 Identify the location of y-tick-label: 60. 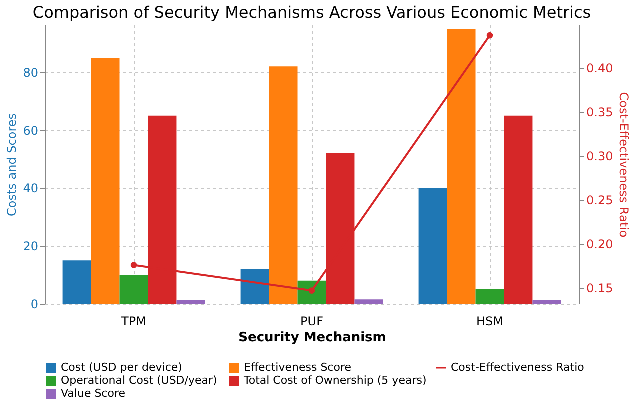
(30, 131).